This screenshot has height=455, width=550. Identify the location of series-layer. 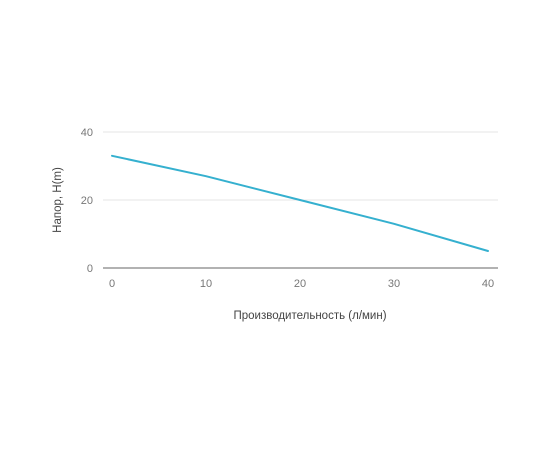
(300, 203).